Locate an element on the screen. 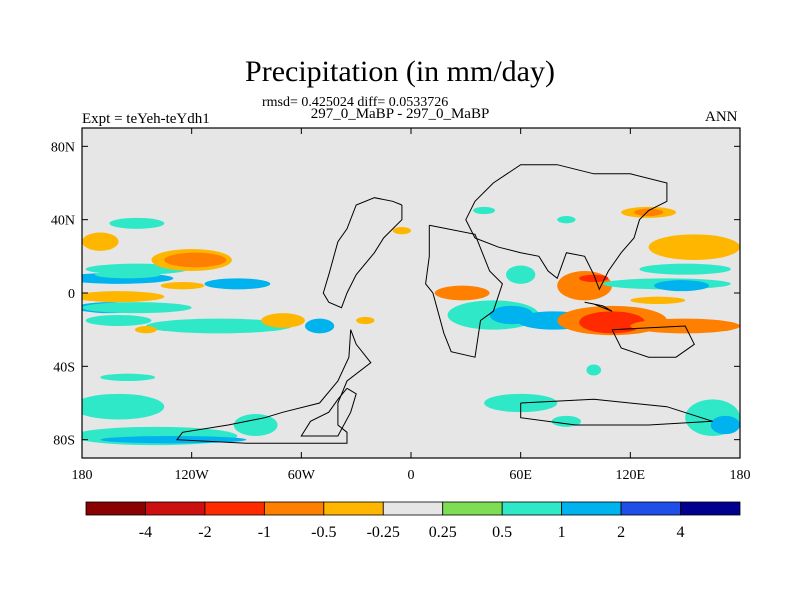 This screenshot has height=600, width=800. y-tick-label-4: 80S is located at coordinates (64, 441).